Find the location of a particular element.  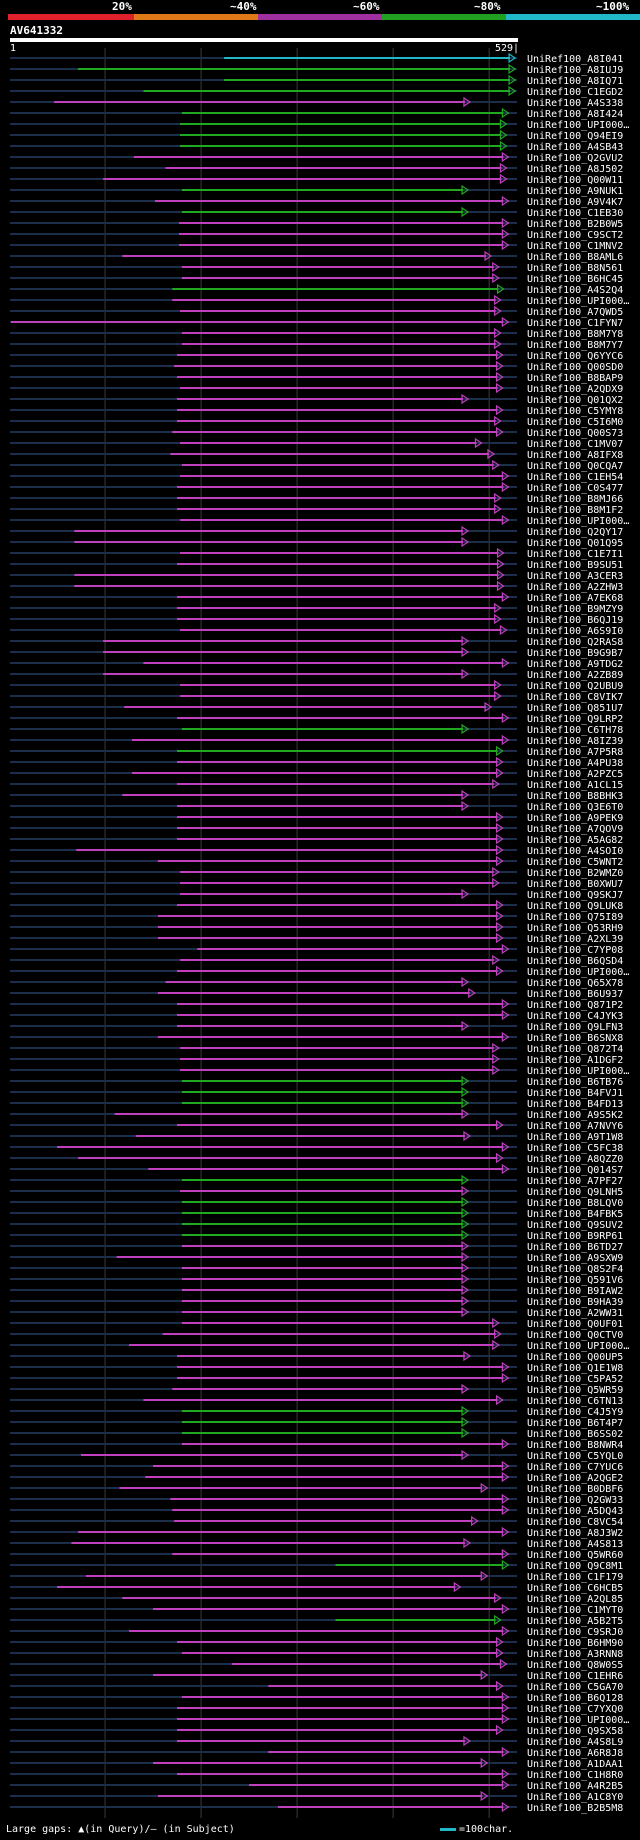

hit-label: UniRef100_Q872T4 is located at coordinates (575, 1049).